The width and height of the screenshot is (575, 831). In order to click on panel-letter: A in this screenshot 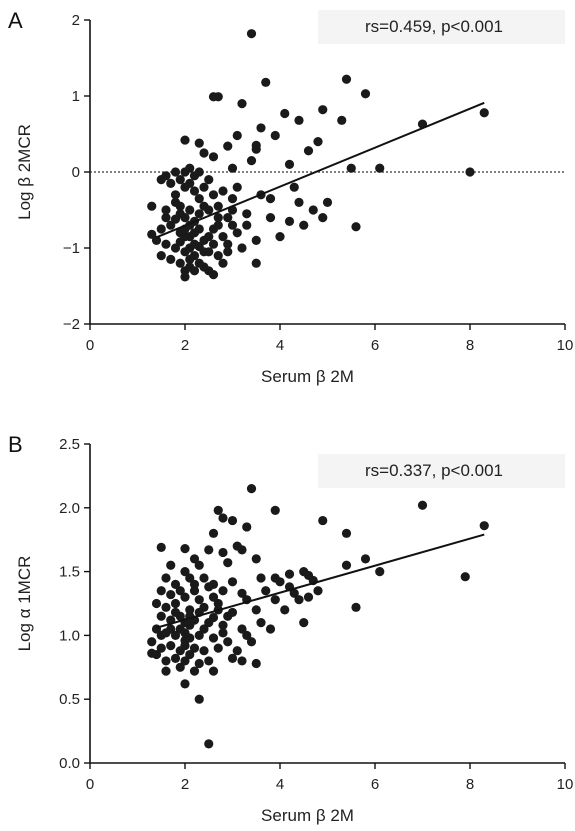, I will do `click(15, 20)`.